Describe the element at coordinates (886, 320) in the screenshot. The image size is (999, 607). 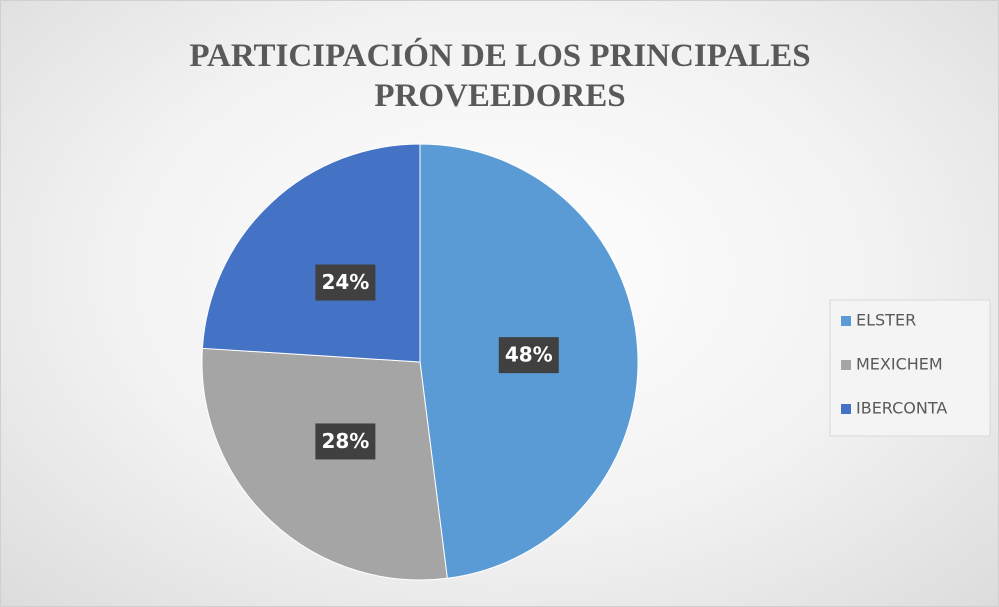
I see `legend-label: ELSTER` at that location.